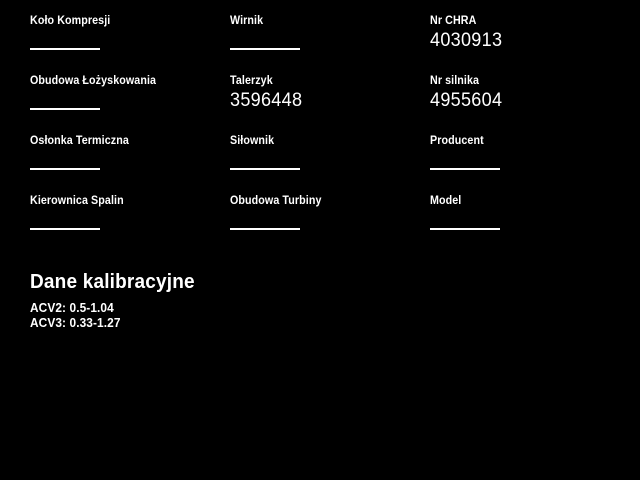 The height and width of the screenshot is (480, 640). Describe the element at coordinates (466, 40) in the screenshot. I see `field-value: 4030913` at that location.